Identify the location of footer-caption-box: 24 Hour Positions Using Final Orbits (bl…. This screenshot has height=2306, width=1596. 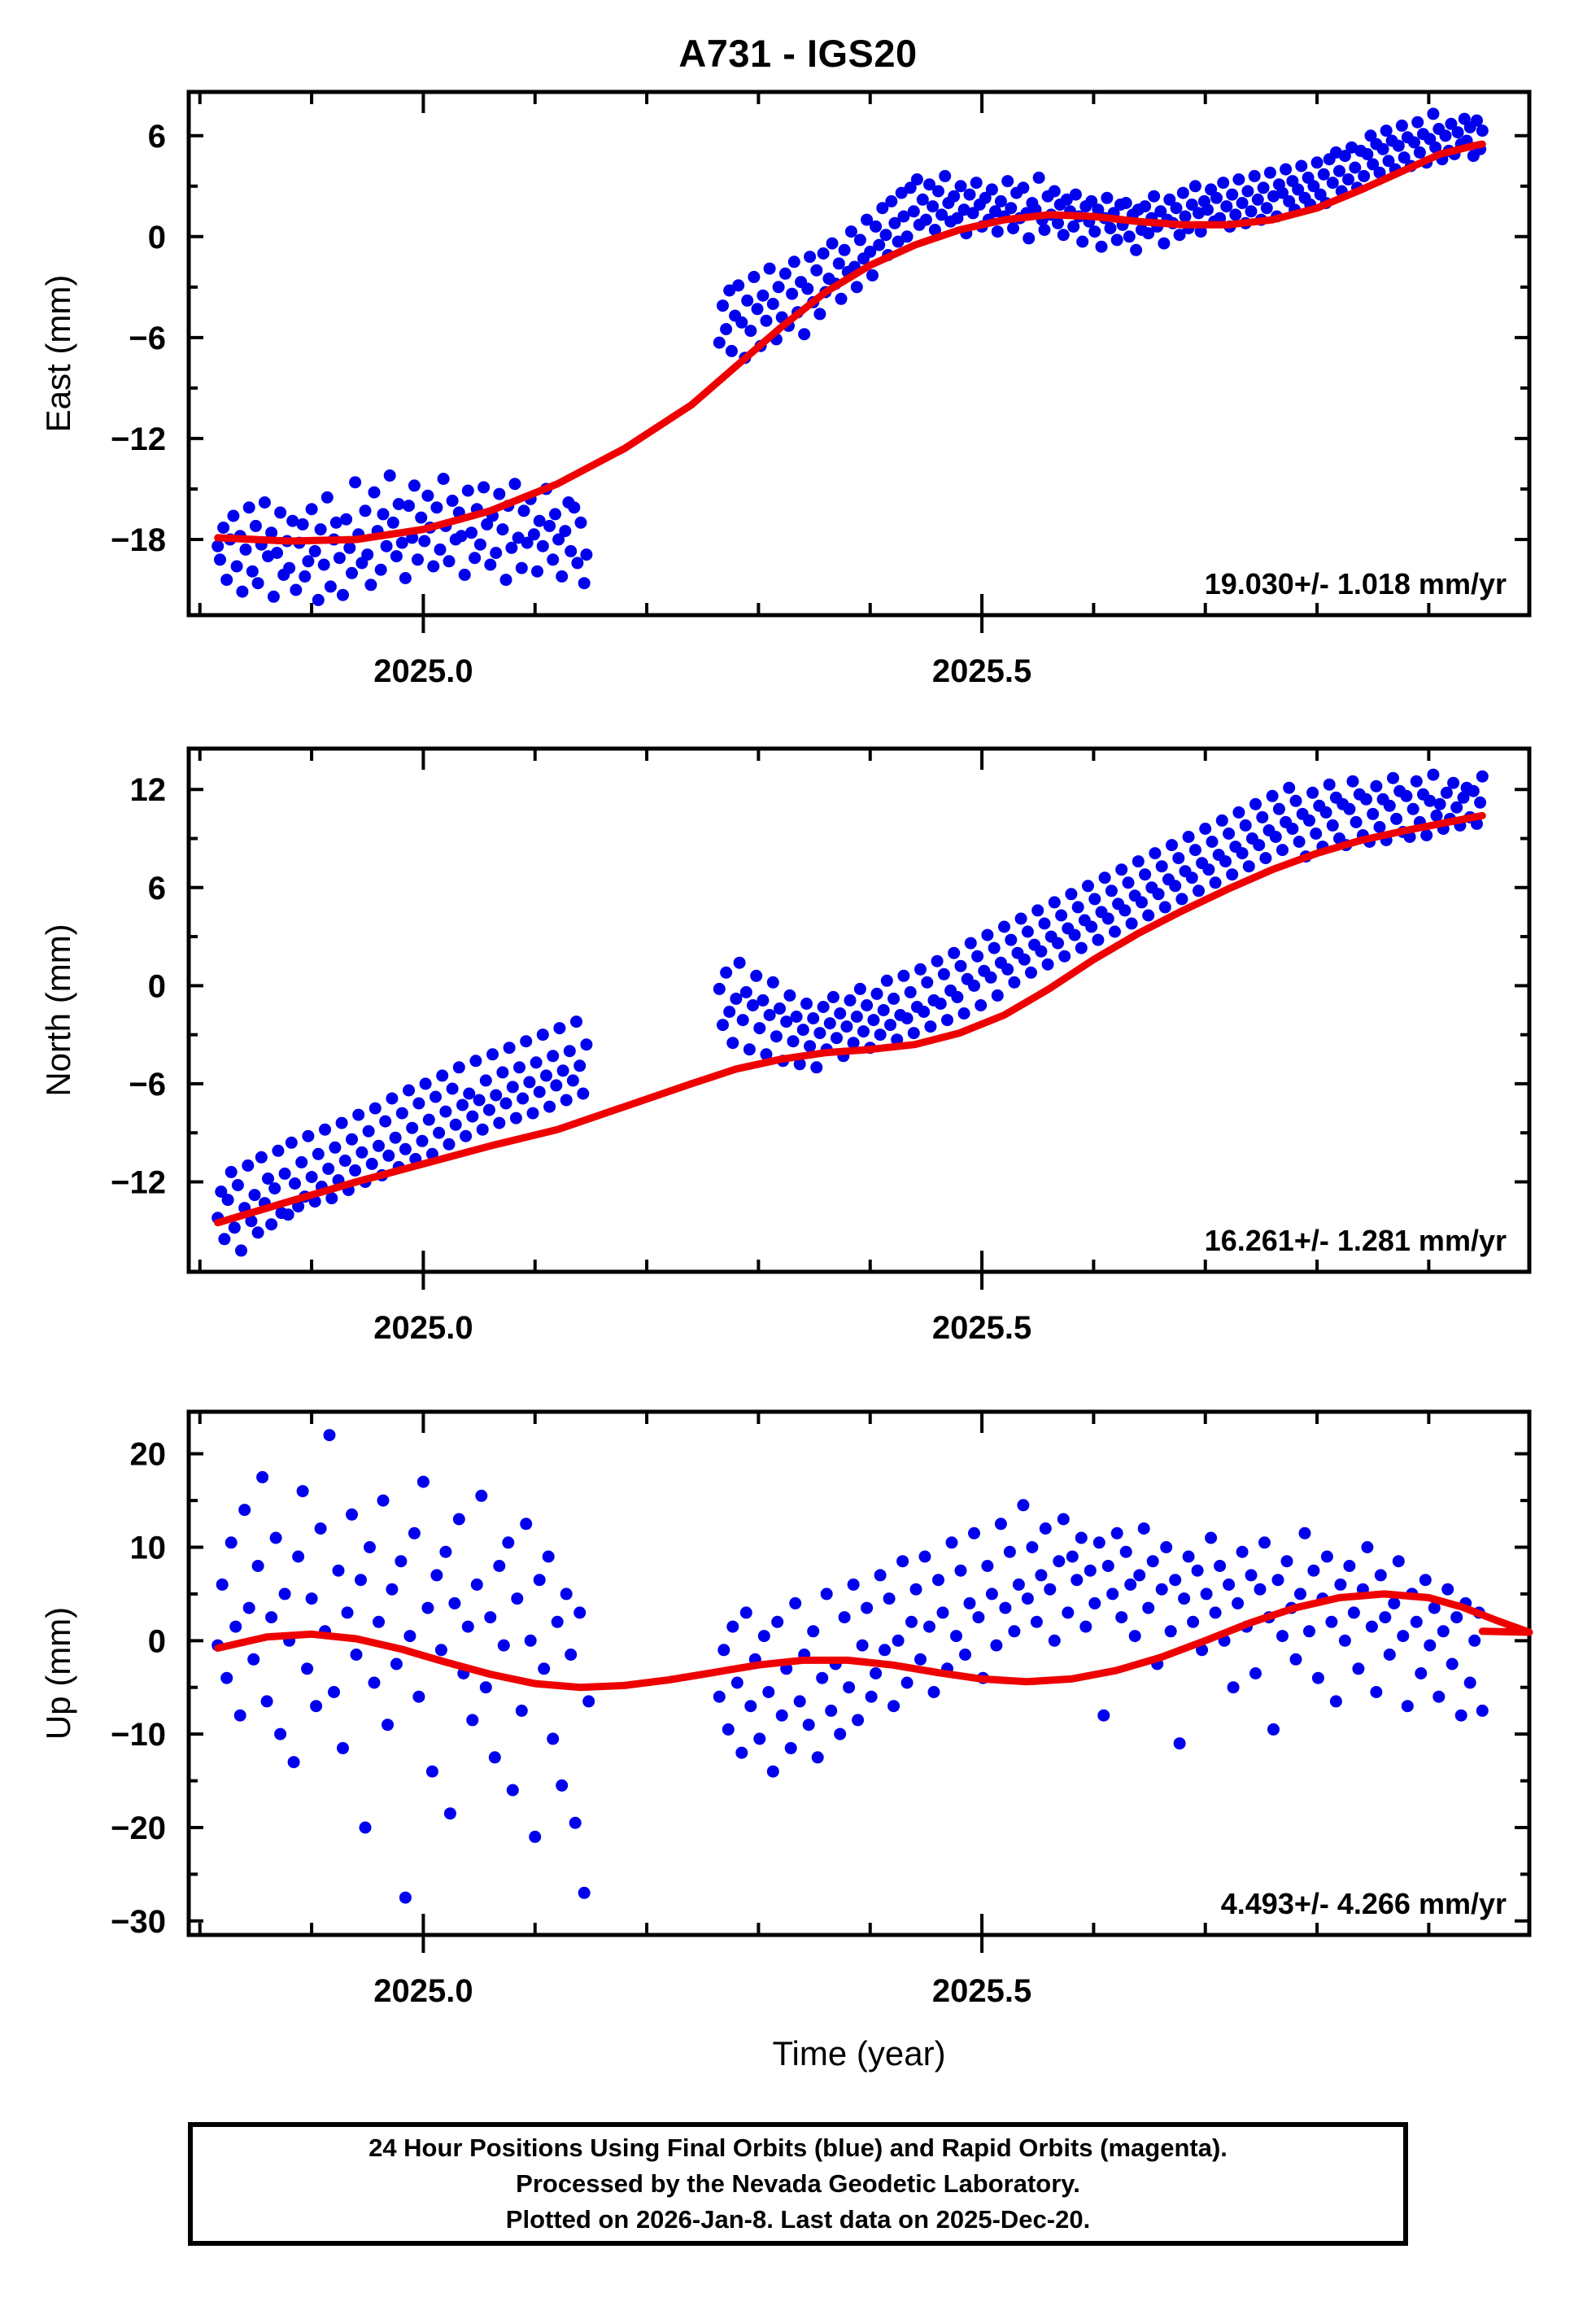
(798, 2184).